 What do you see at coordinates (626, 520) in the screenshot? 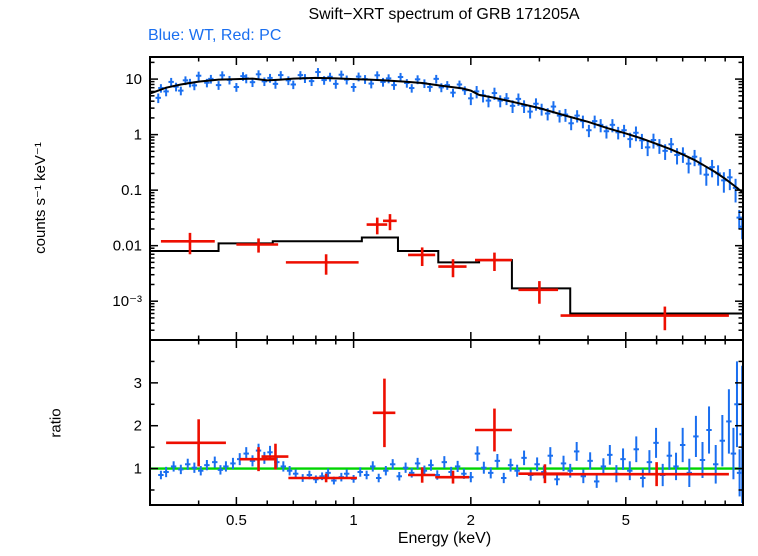
I see `svg-text: 5` at bounding box center [626, 520].